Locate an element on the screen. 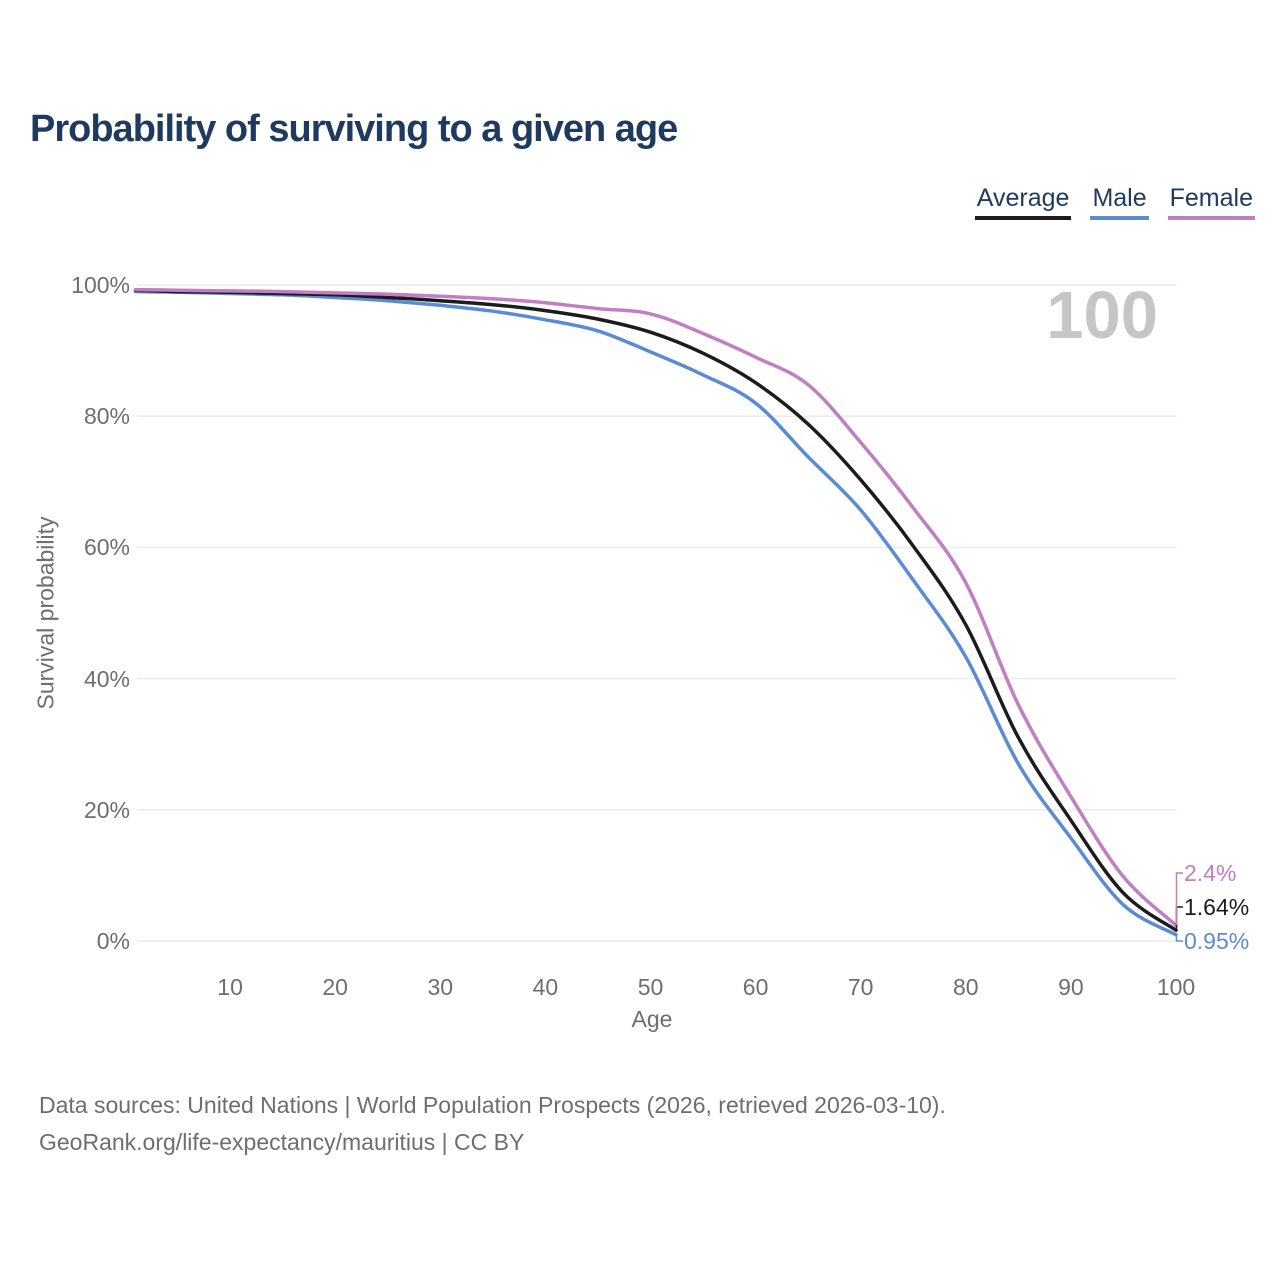  y-tick-label: 40% is located at coordinates (106, 678).